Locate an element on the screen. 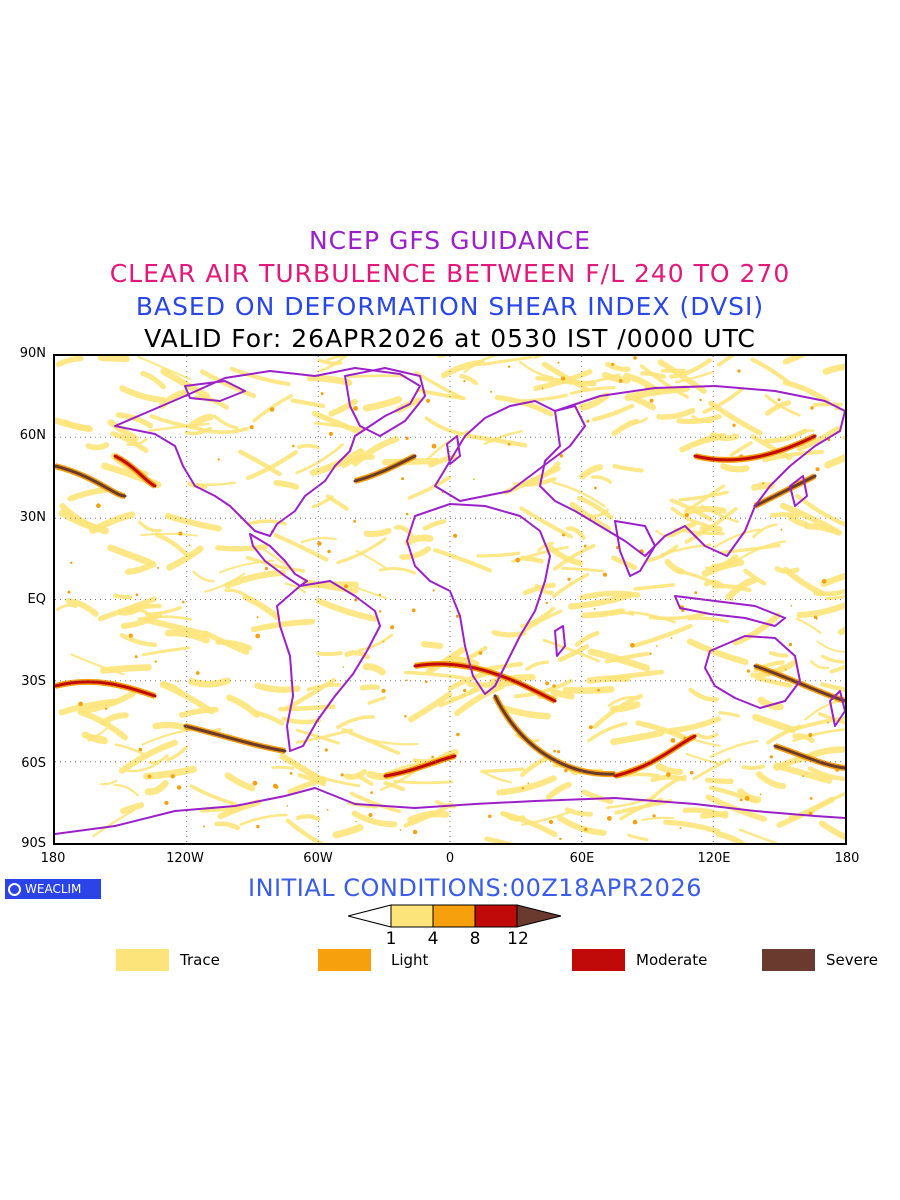 The width and height of the screenshot is (900, 1200). coast-europe is located at coordinates (510, 451).